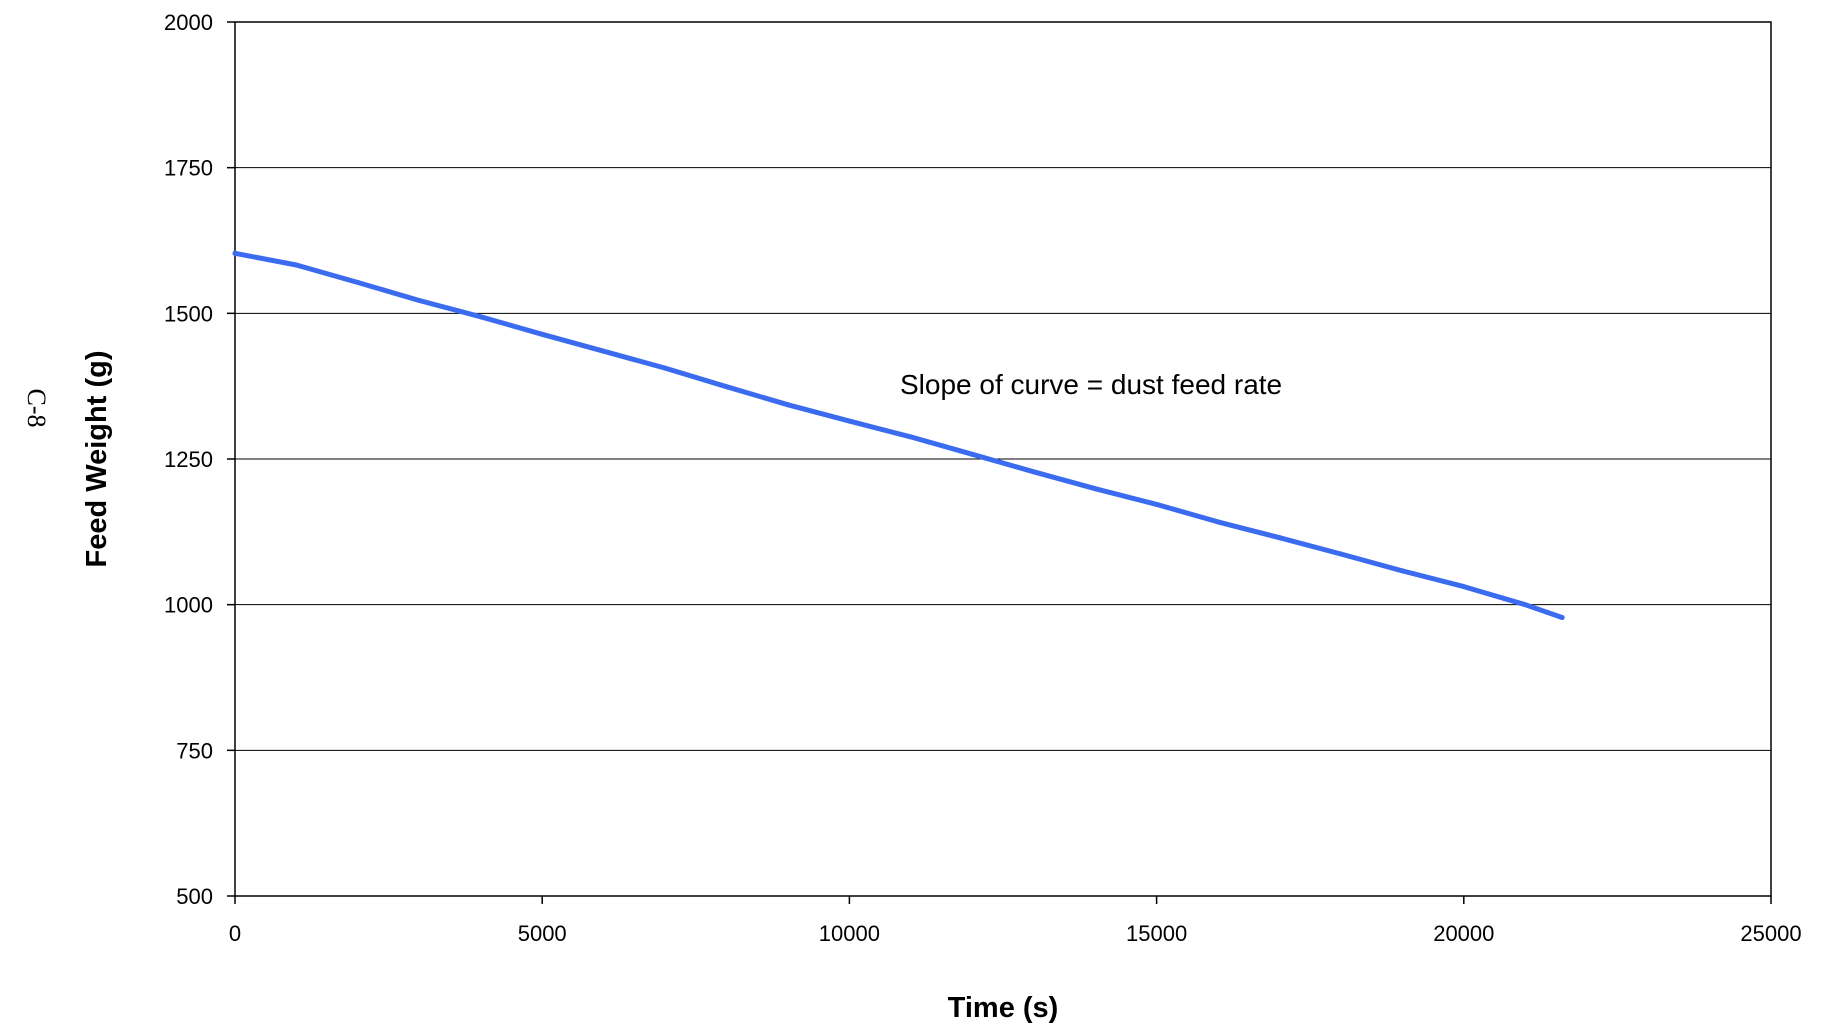  Describe the element at coordinates (1156, 933) in the screenshot. I see `x-tick-label: 15000` at that location.